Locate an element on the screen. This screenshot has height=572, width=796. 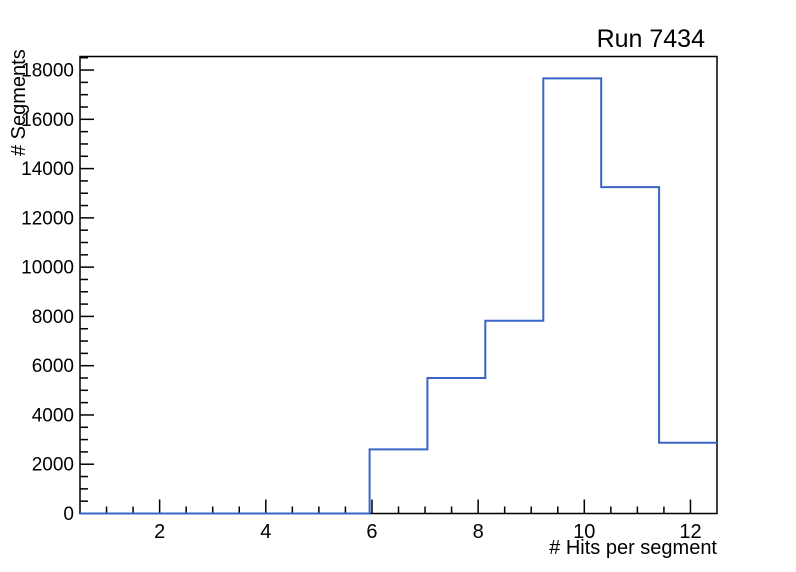
y-tick-label: 6000 is located at coordinates (53, 366).